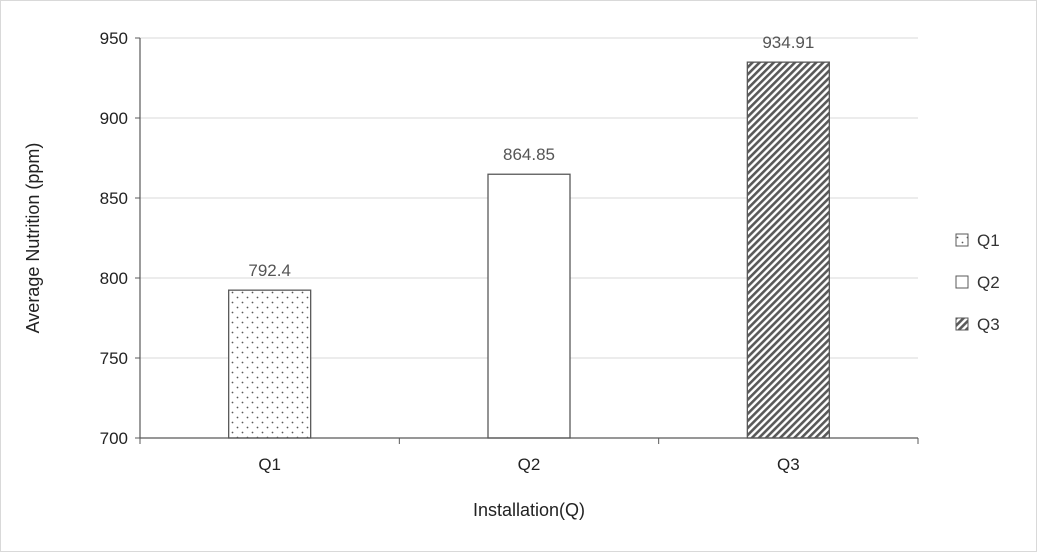 The width and height of the screenshot is (1037, 552). What do you see at coordinates (529, 510) in the screenshot?
I see `x-axis-title: Installation(Q)` at bounding box center [529, 510].